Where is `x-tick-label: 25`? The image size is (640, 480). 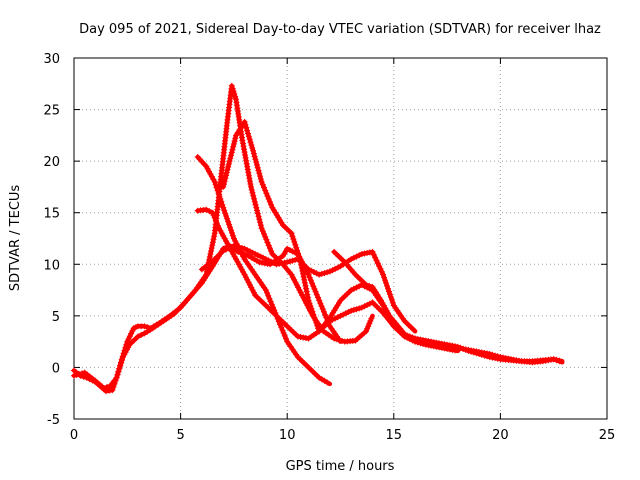
x-tick-label: 25 is located at coordinates (607, 435).